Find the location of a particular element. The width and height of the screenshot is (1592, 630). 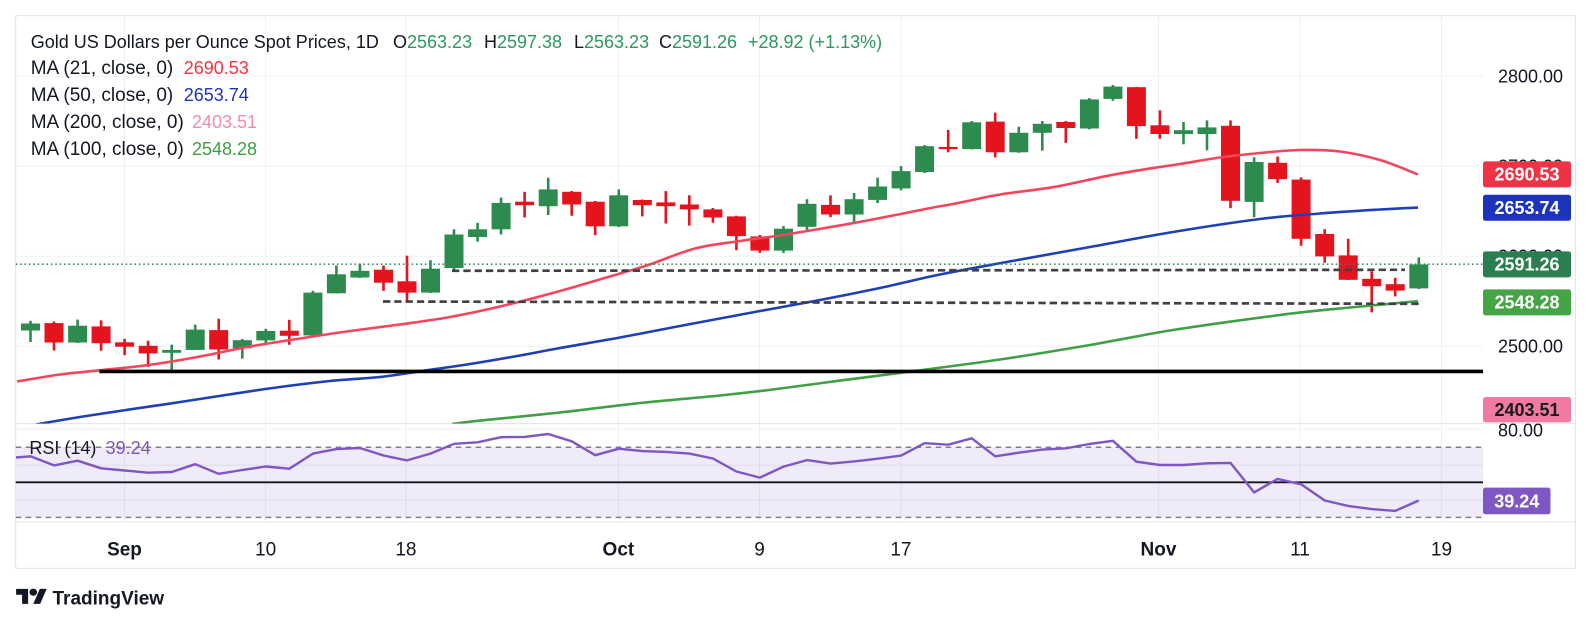

svg-text:MA (21, close, 0)2690.53: MA (21, close, 0) 2690.53 is located at coordinates (140, 68).